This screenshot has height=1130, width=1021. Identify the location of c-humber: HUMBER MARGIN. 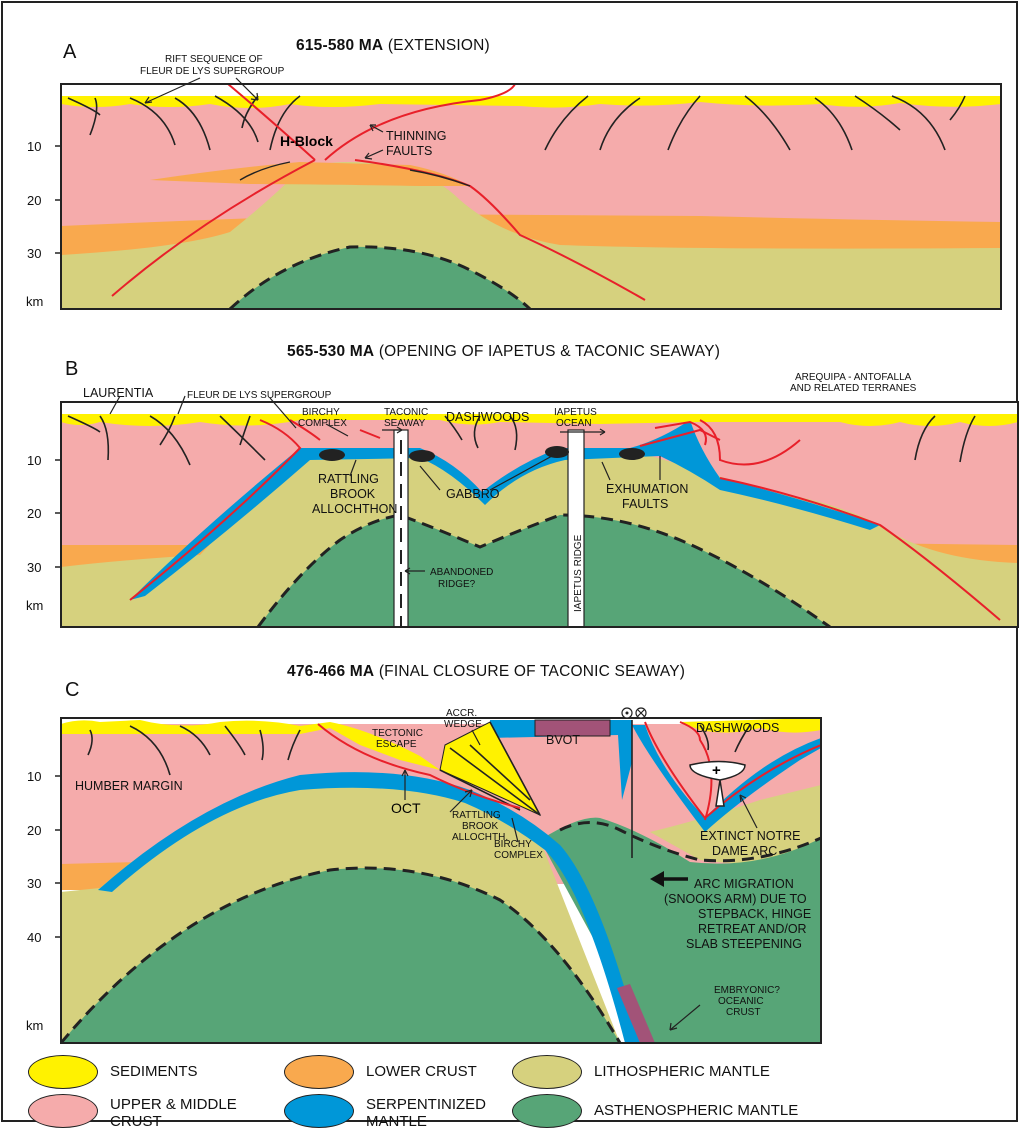
(129, 786).